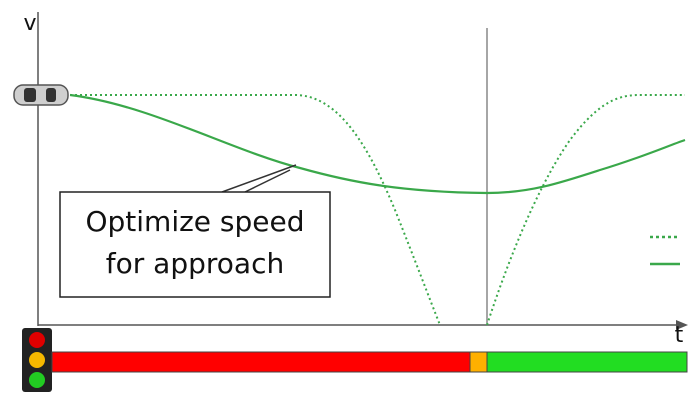  What do you see at coordinates (478, 362) in the screenshot?
I see `amber-phase` at bounding box center [478, 362].